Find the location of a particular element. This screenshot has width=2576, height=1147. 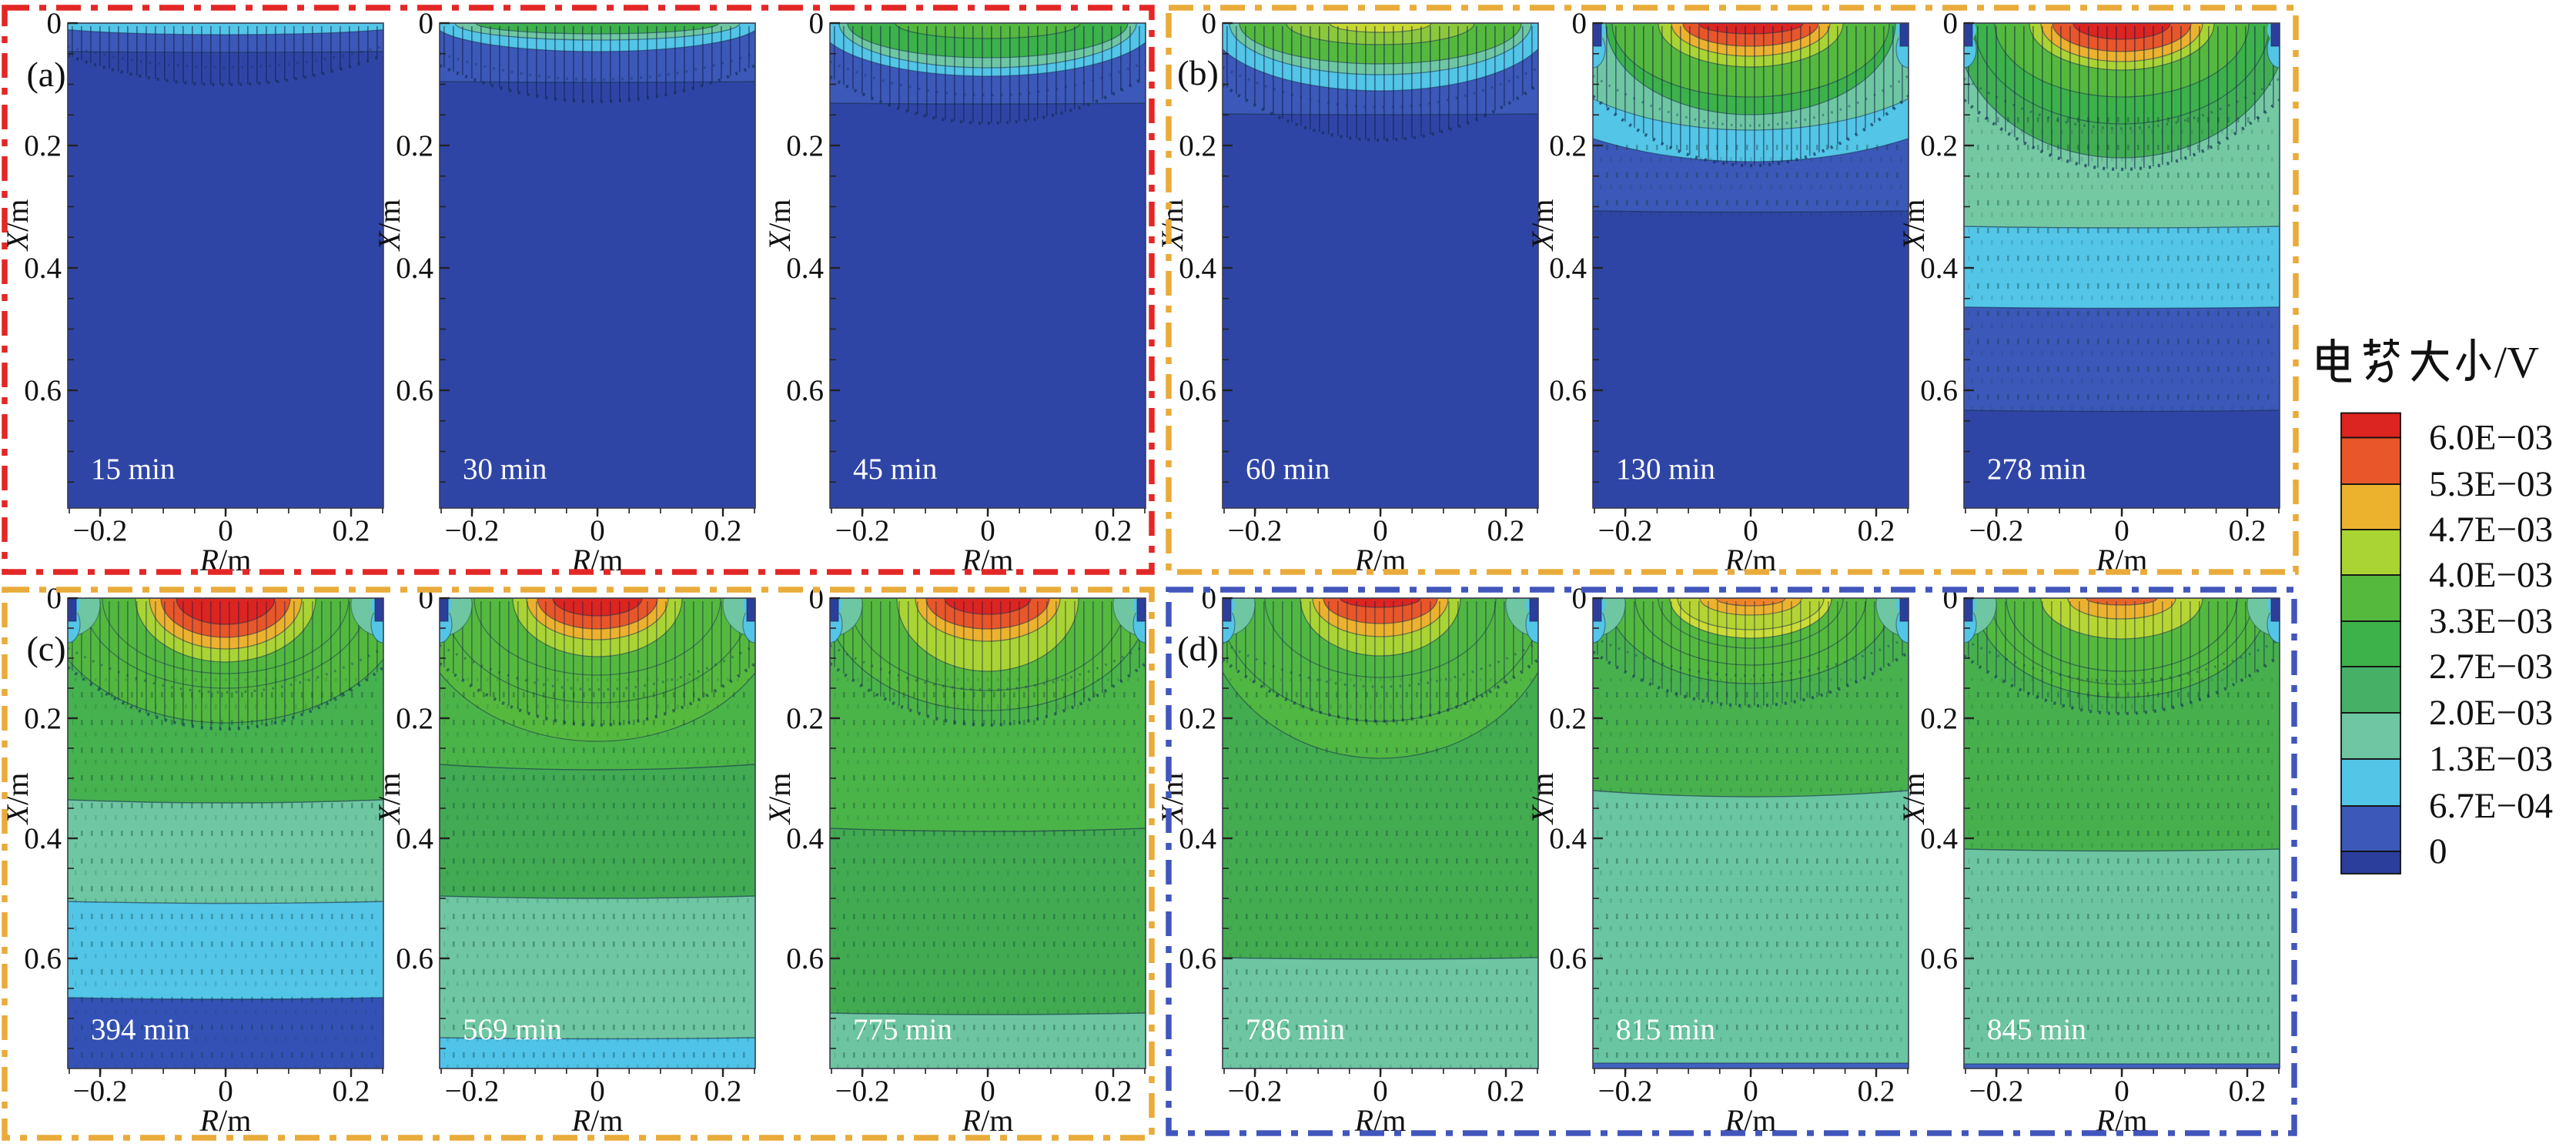

svg-text: 4.0E−03 is located at coordinates (2491, 575).